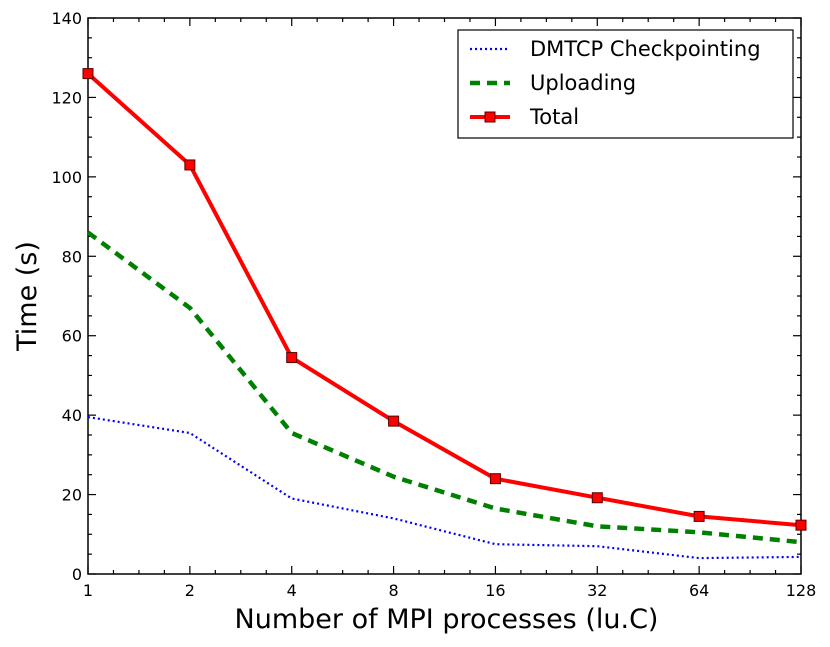 This screenshot has width=830, height=647. I want to click on x-tick-label: 64, so click(699, 590).